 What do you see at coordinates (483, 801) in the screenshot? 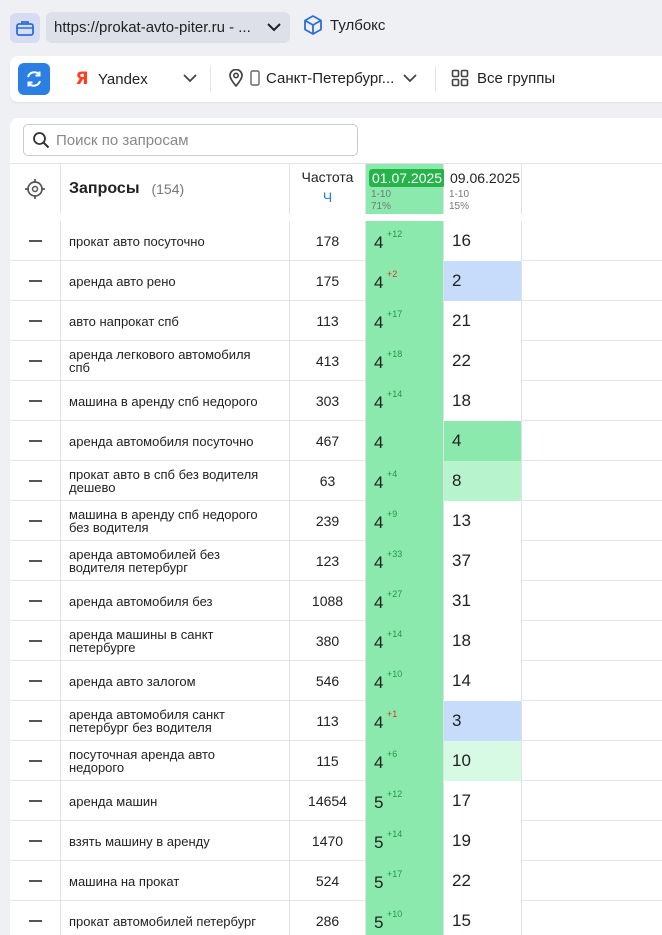
I see `position-cell: 17` at bounding box center [483, 801].